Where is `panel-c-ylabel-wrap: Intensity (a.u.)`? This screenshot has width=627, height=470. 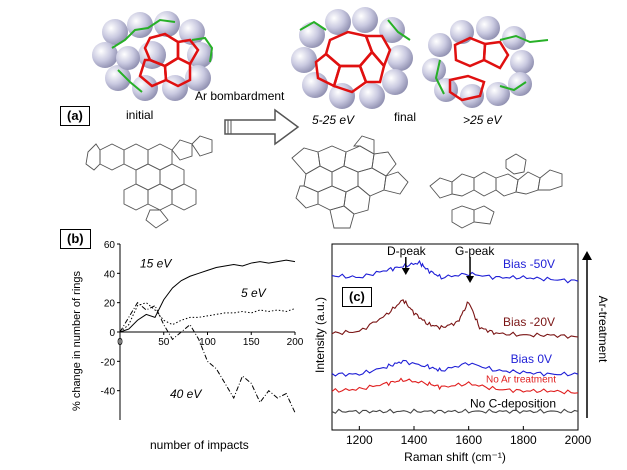 panel-c-ylabel-wrap: Intensity (a.u.) is located at coordinates (318, 337).